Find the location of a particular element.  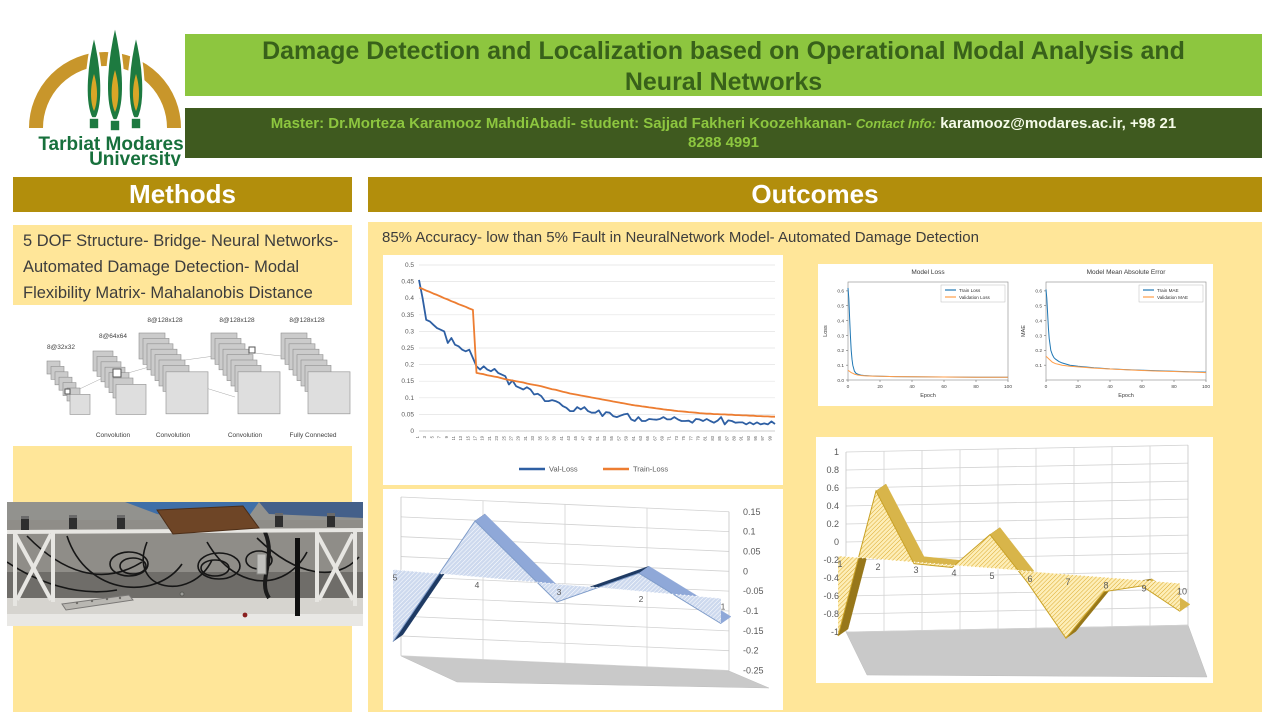

category-label: 6 is located at coordinates (1029, 579).